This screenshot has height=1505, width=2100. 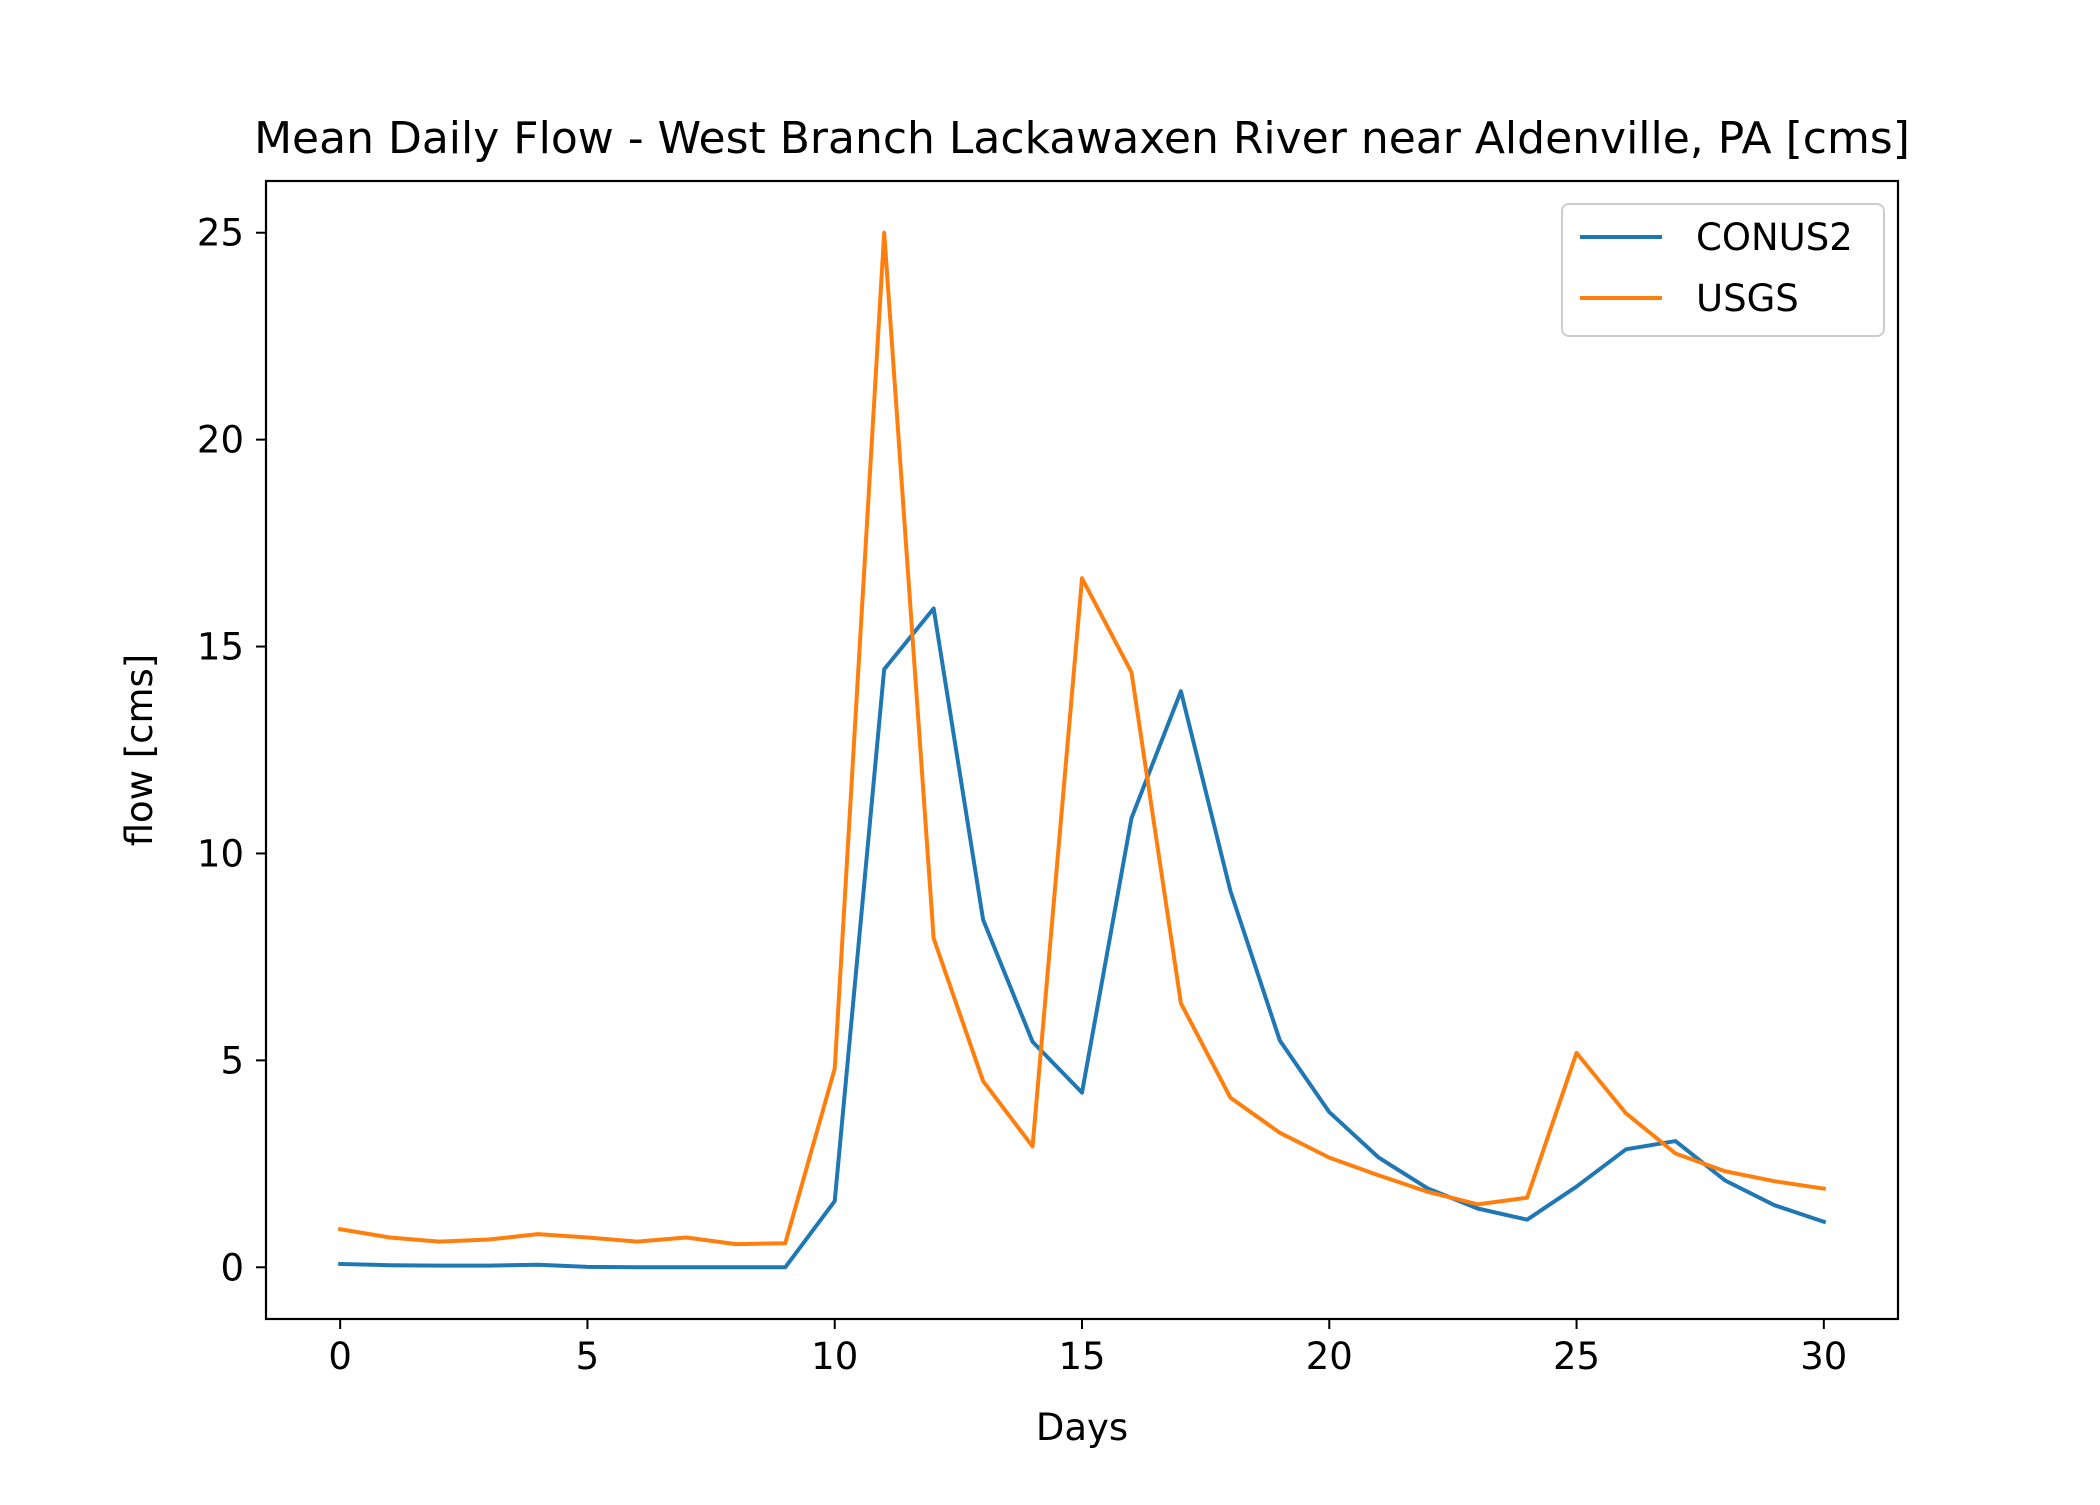 What do you see at coordinates (1081, 1356) in the screenshot?
I see `x-tick-label: 15` at bounding box center [1081, 1356].